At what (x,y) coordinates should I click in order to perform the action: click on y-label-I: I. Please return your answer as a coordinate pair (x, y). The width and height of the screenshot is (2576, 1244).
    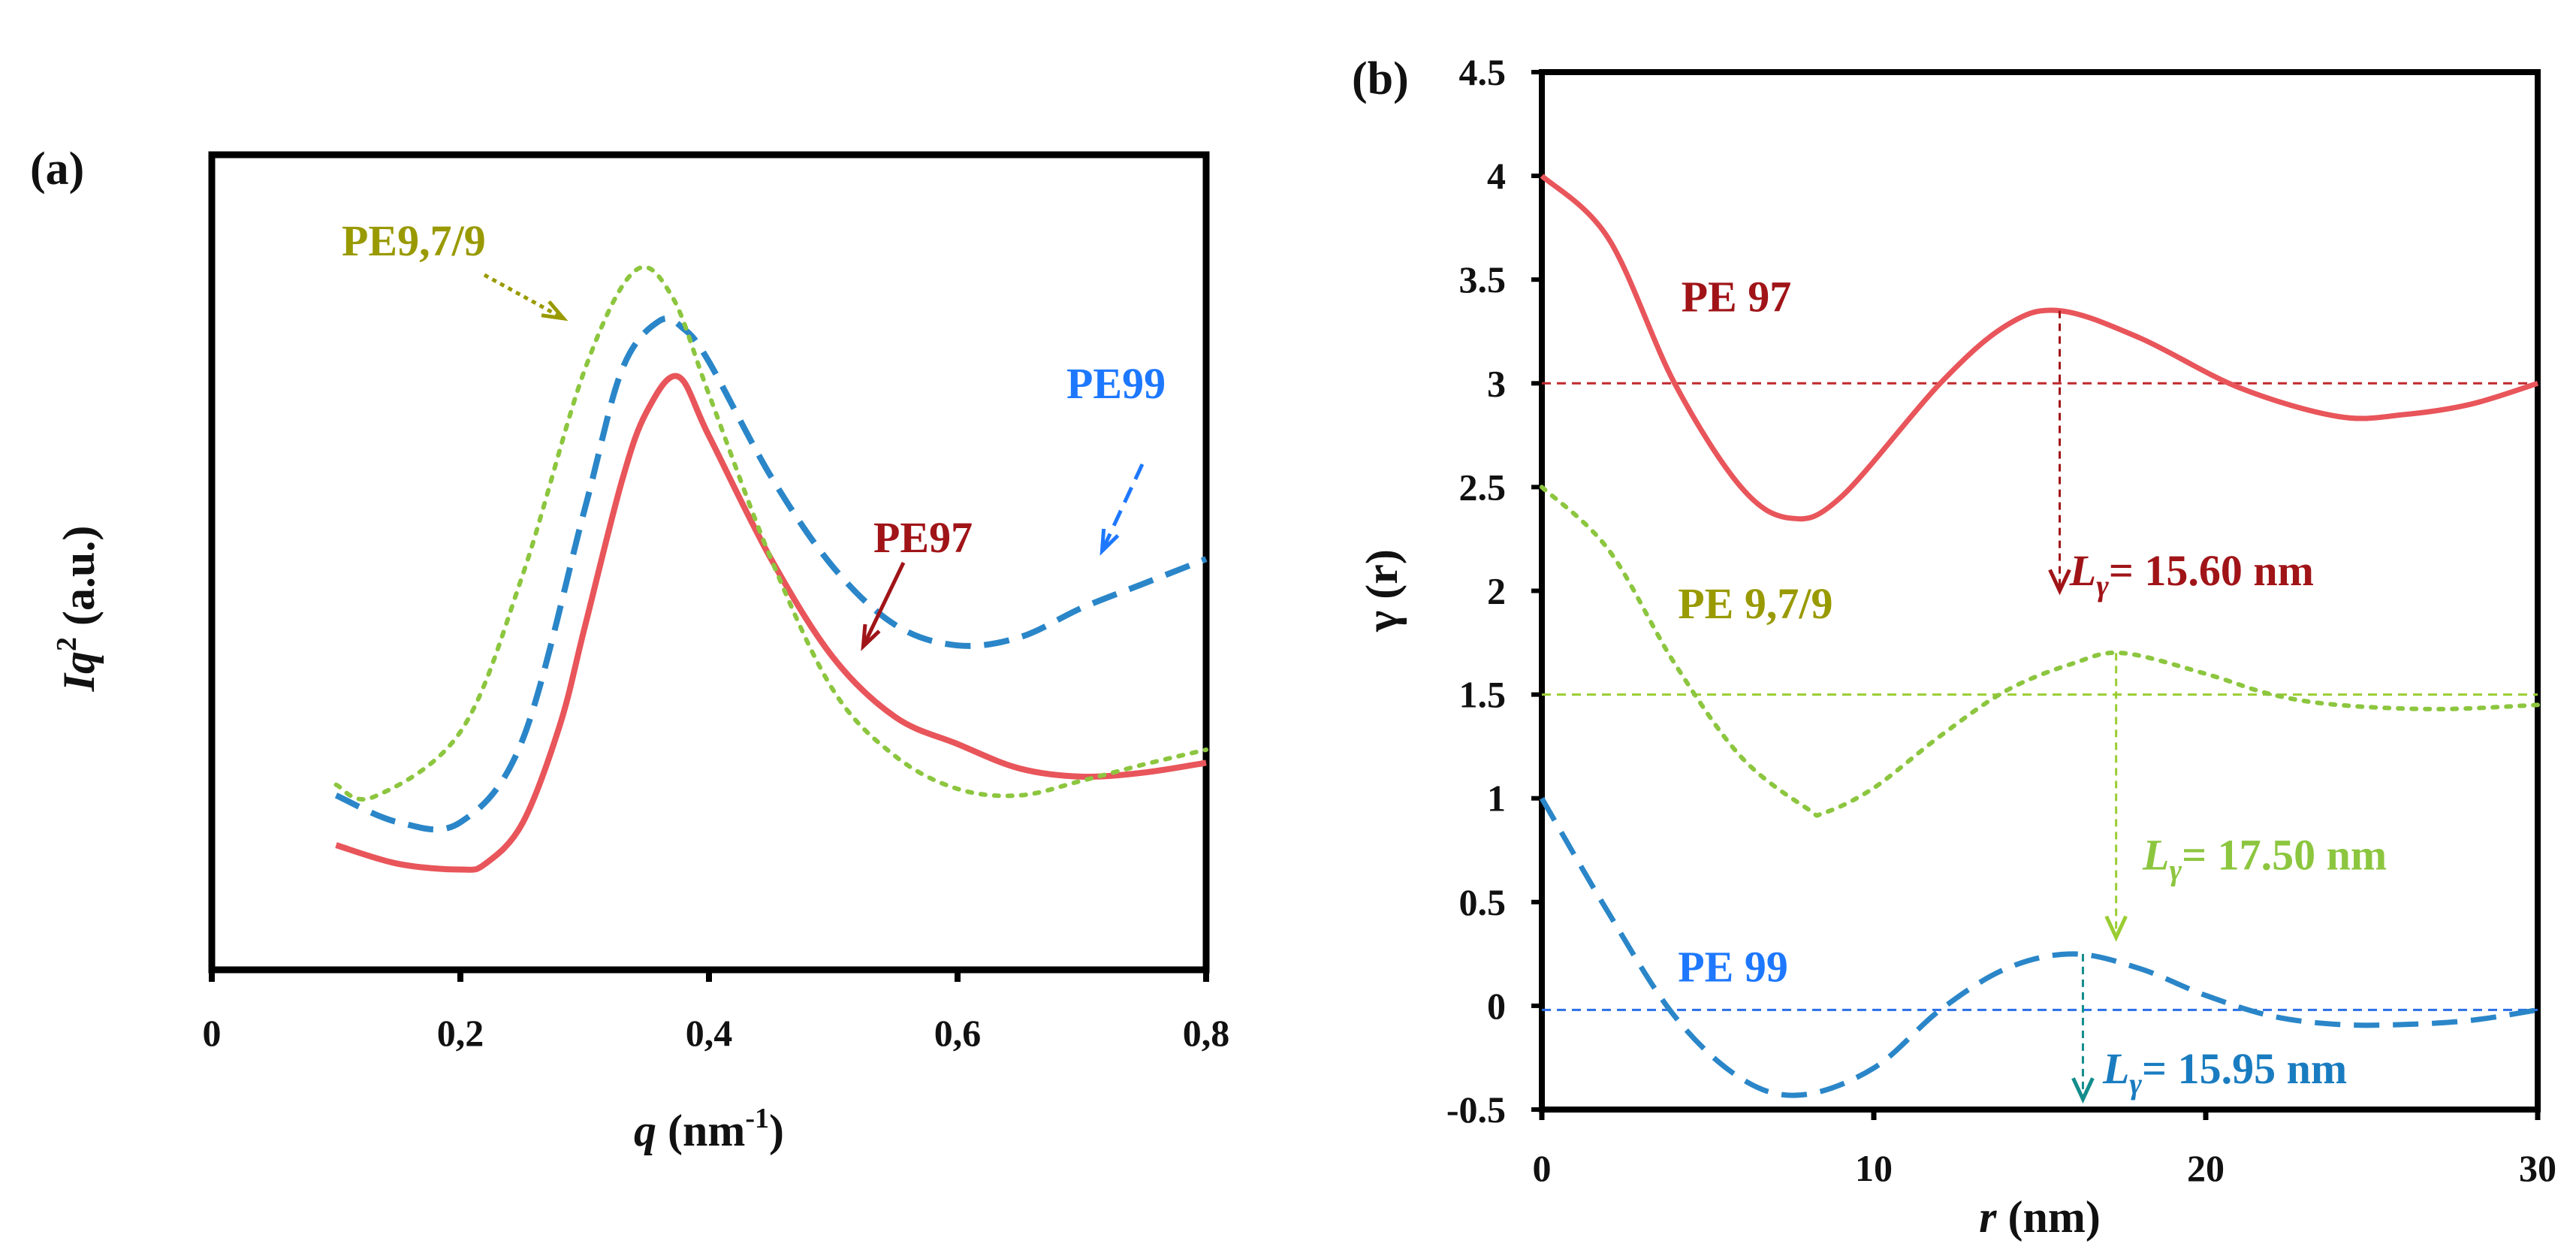
    Looking at the image, I should click on (79, 682).